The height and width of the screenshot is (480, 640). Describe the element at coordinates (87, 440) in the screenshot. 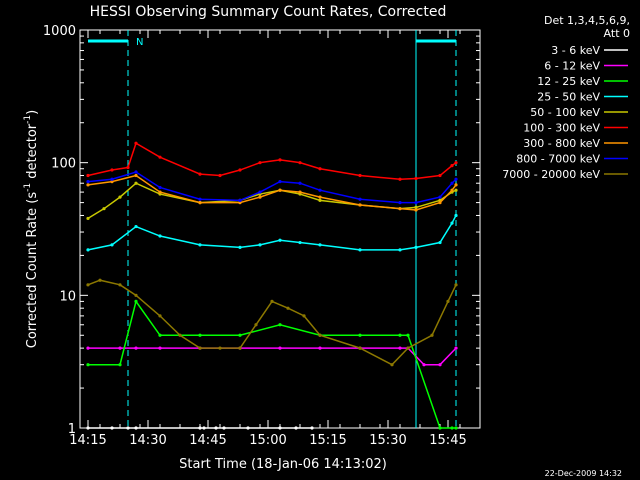

I see `x-tick-label: 14:15` at that location.